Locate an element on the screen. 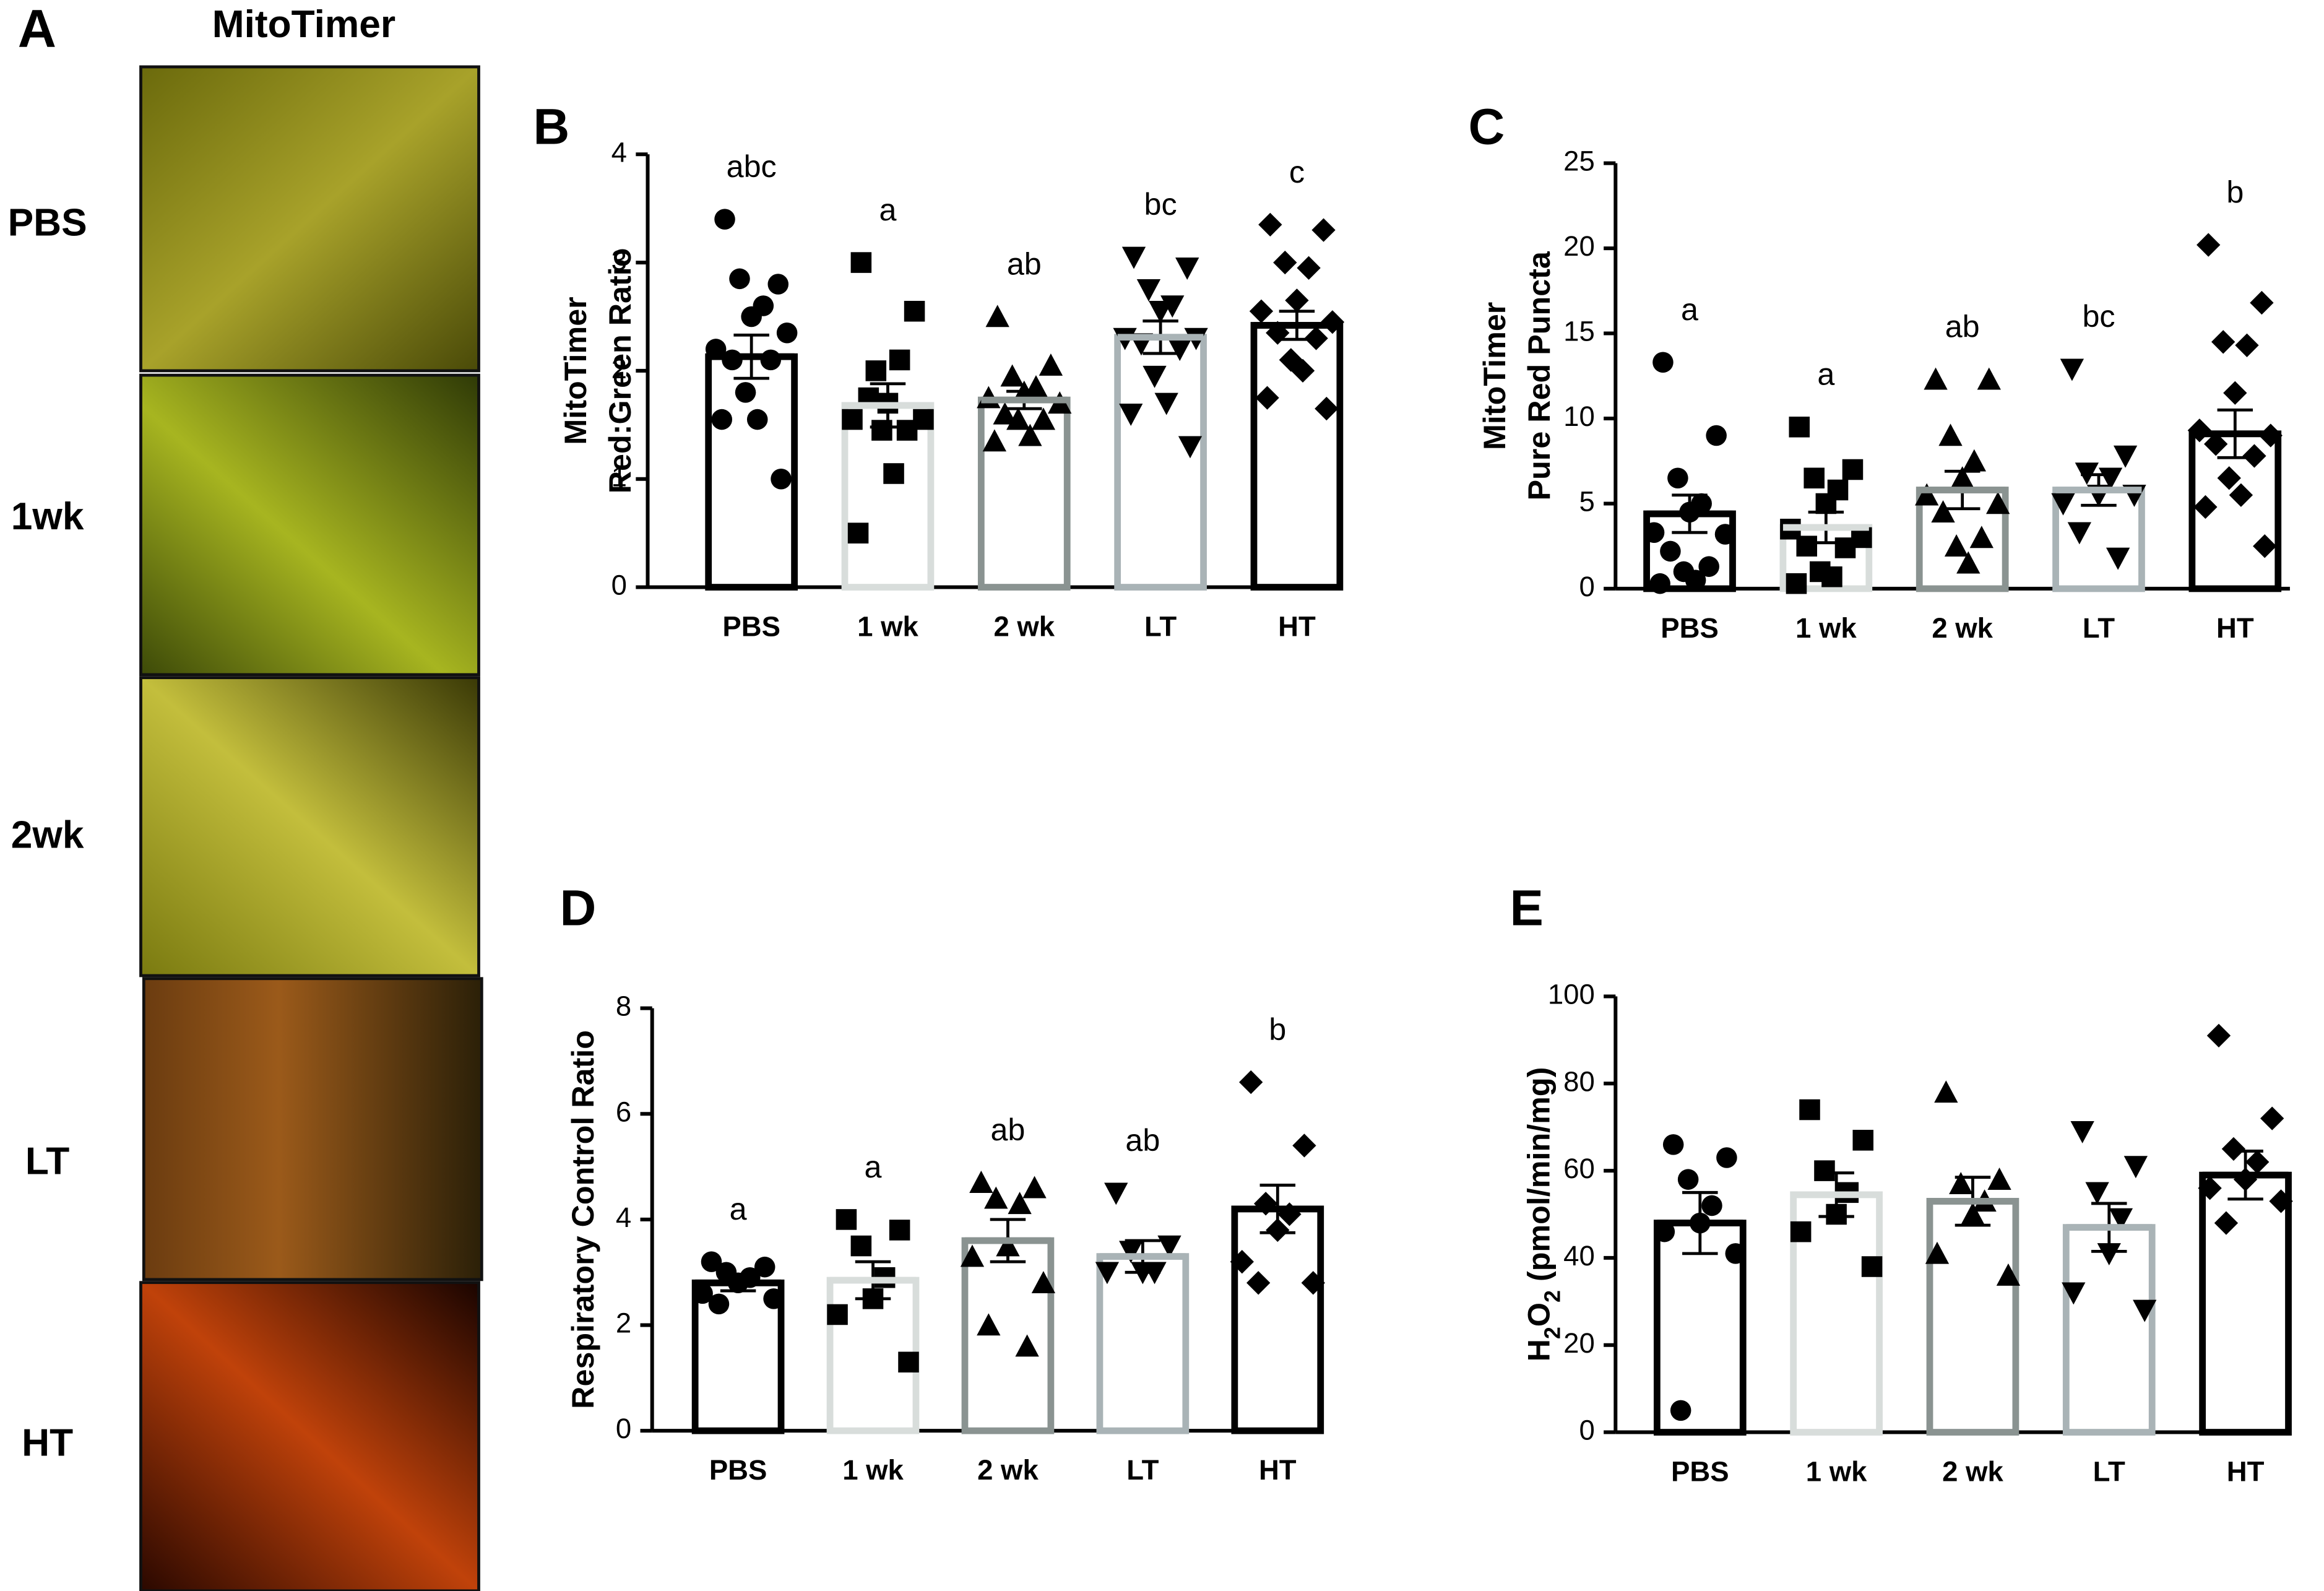 This screenshot has height=1591, width=2324. panel-label: A is located at coordinates (37, 29).